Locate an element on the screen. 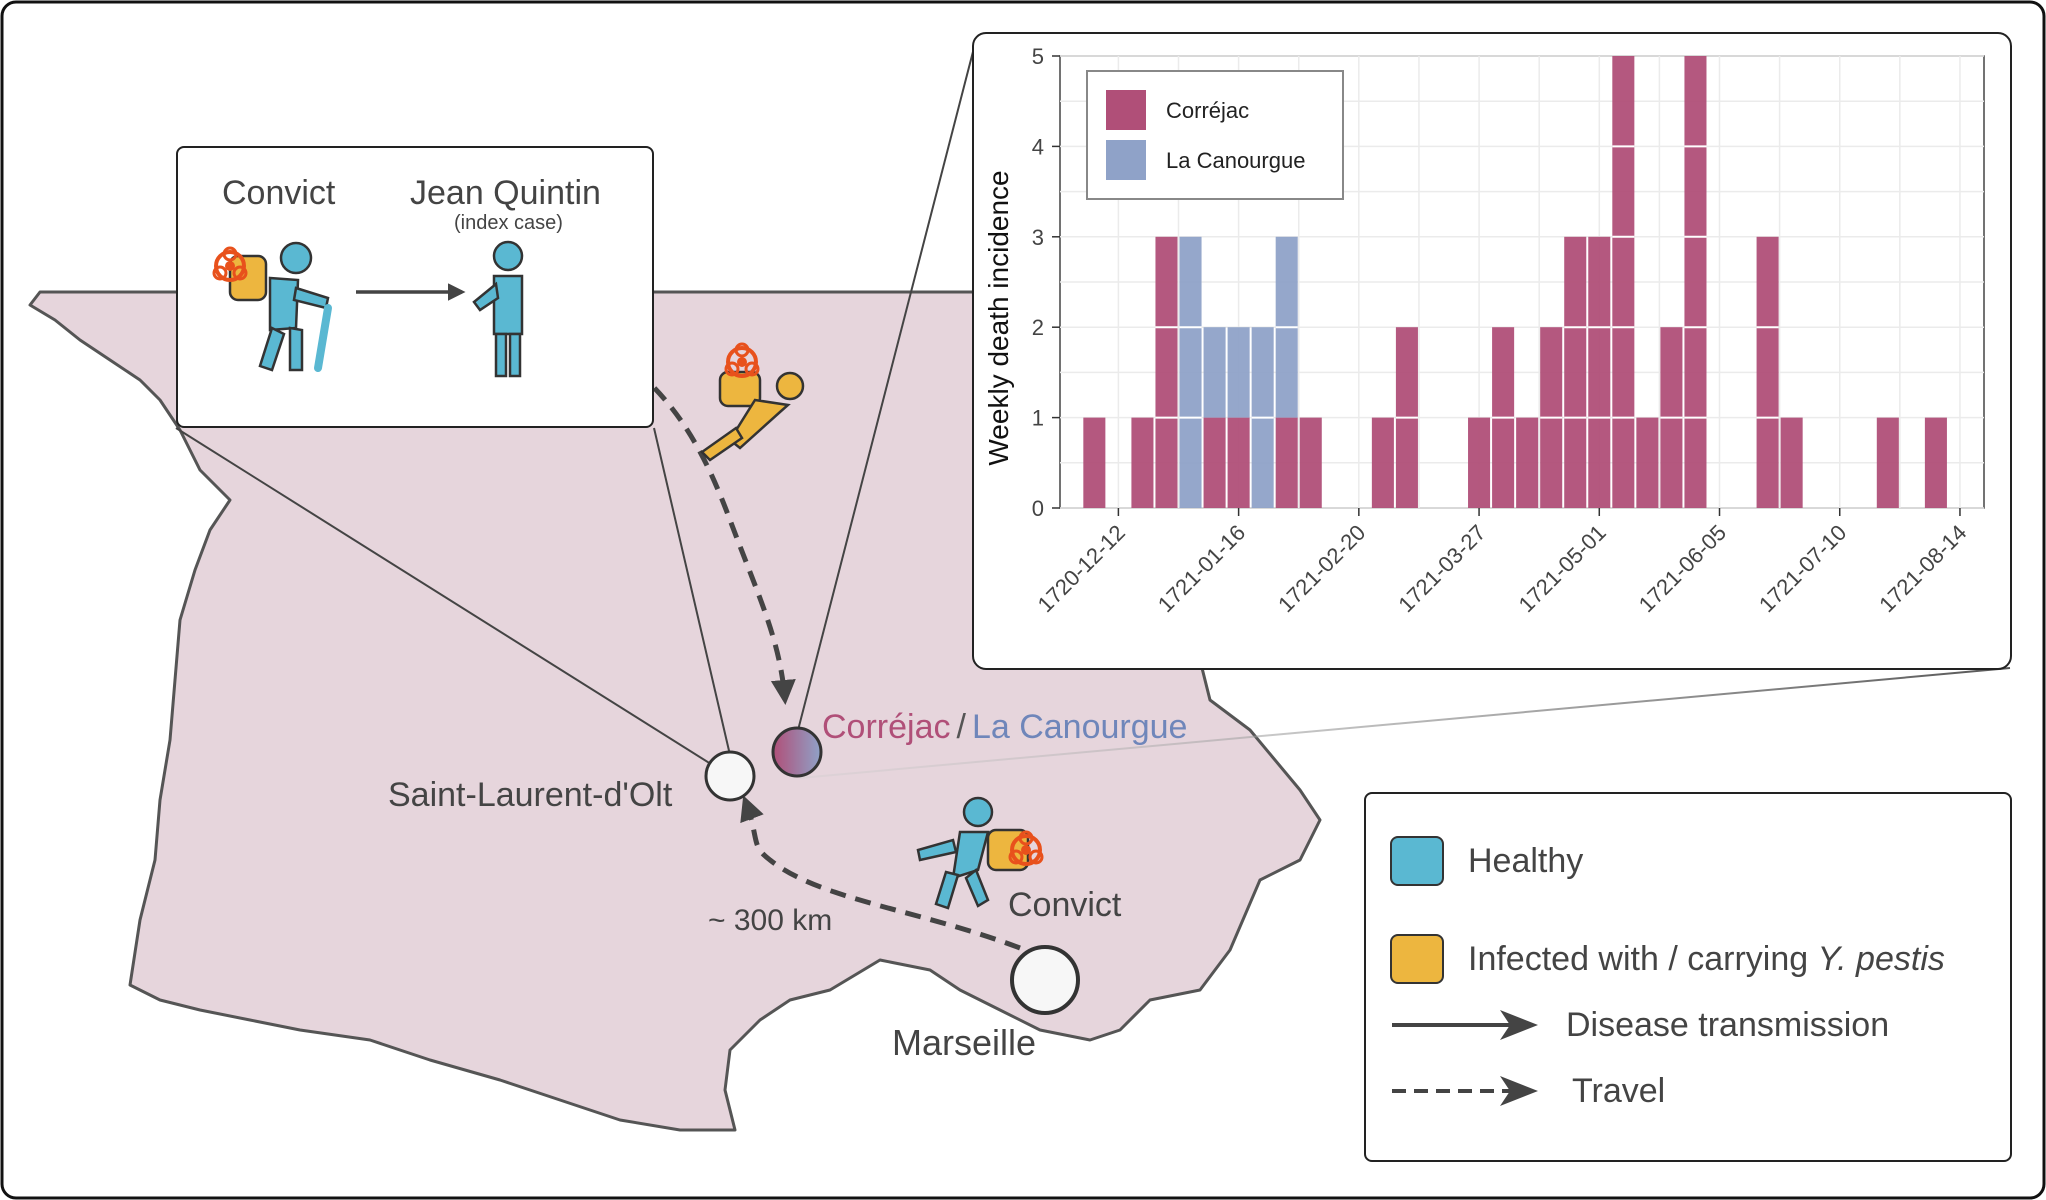 The width and height of the screenshot is (2046, 1200). y-tick-label: 3 is located at coordinates (1038, 237).